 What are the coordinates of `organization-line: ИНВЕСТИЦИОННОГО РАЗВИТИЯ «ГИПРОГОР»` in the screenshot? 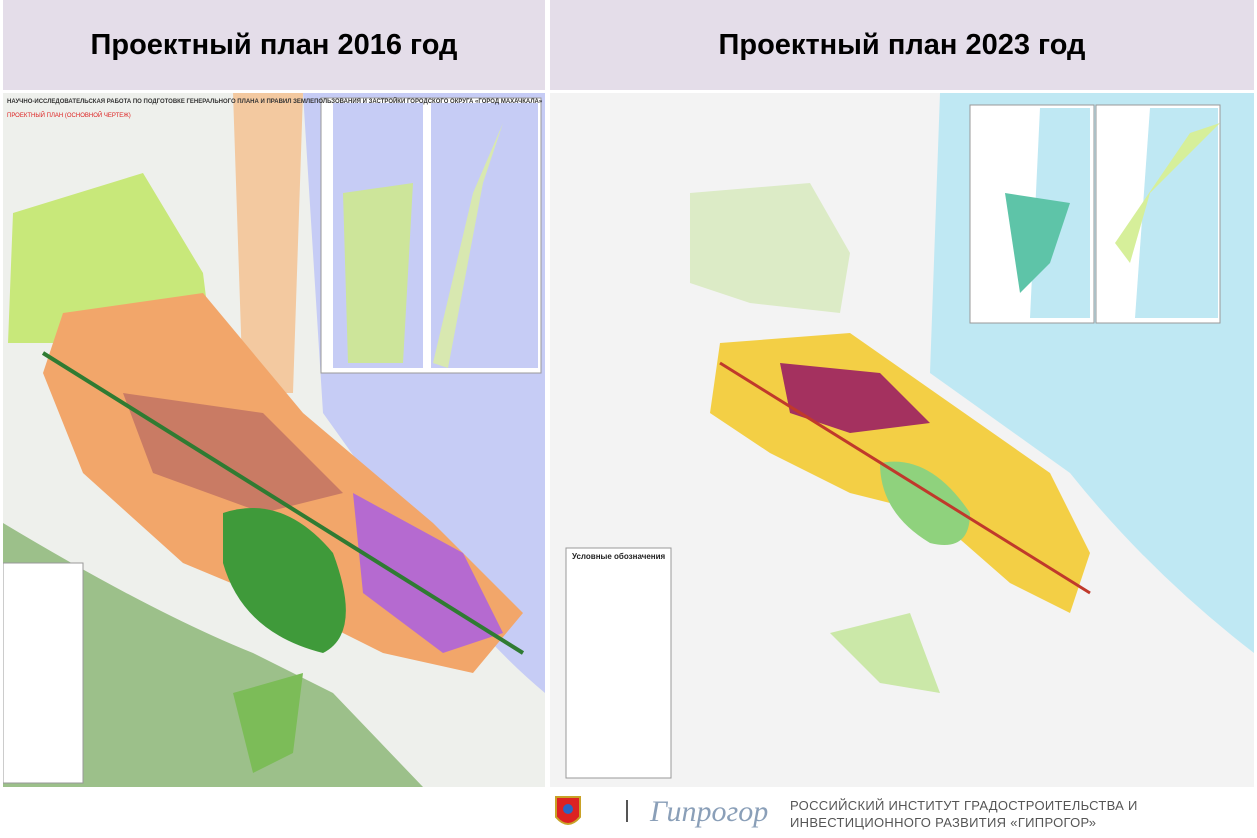 It's located at (943, 822).